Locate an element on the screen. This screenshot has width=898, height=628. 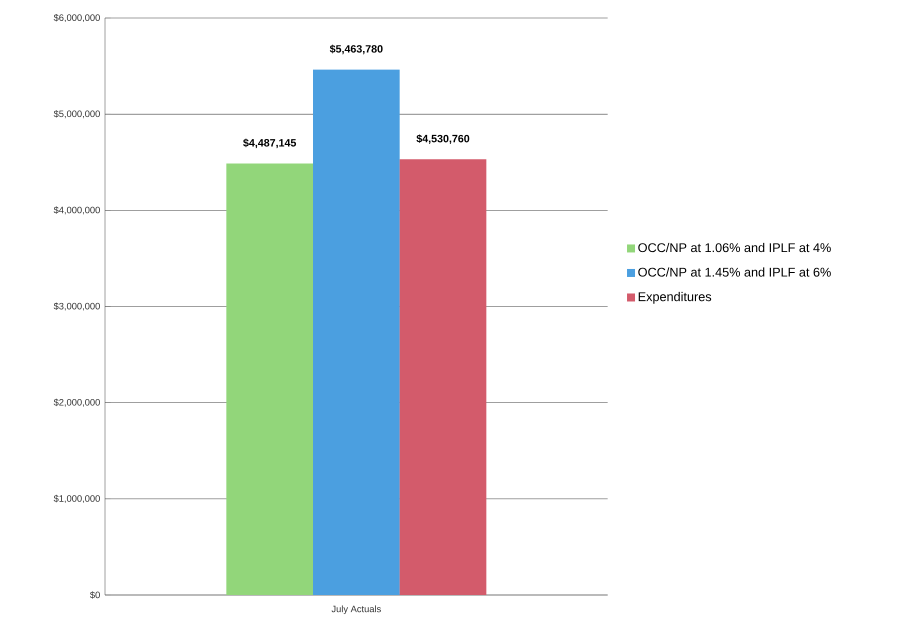
y-tick-label: $6,000,000 is located at coordinates (77, 18).